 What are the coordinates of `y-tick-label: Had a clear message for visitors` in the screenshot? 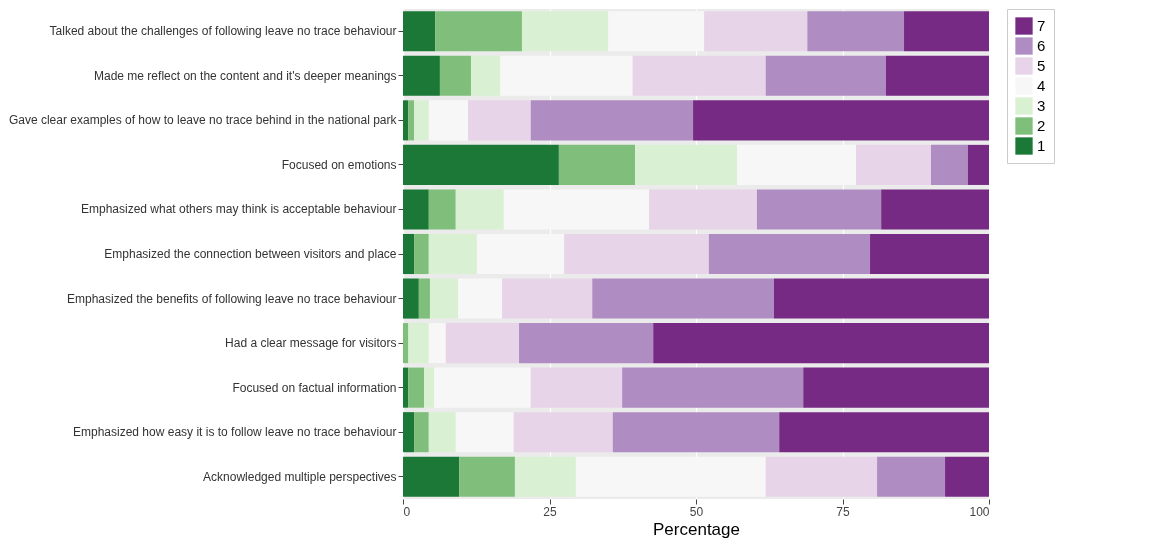 It's located at (311, 343).